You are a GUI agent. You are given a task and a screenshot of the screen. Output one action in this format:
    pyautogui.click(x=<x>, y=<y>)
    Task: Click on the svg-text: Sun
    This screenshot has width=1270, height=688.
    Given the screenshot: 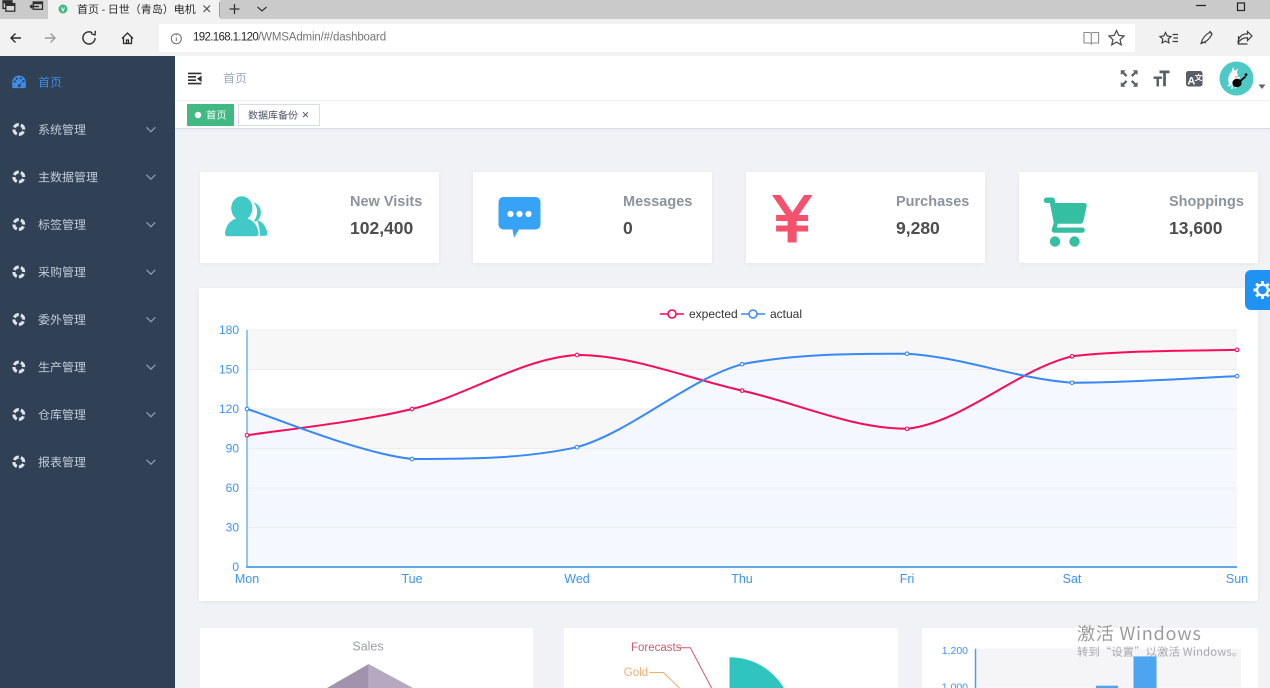 What is the action you would take?
    pyautogui.click(x=1237, y=579)
    